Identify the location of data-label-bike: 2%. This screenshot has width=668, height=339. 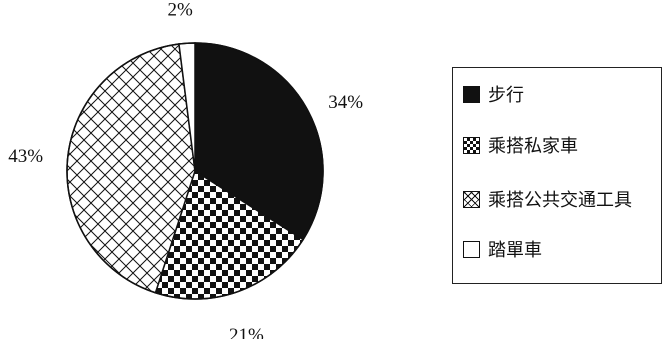
(181, 10).